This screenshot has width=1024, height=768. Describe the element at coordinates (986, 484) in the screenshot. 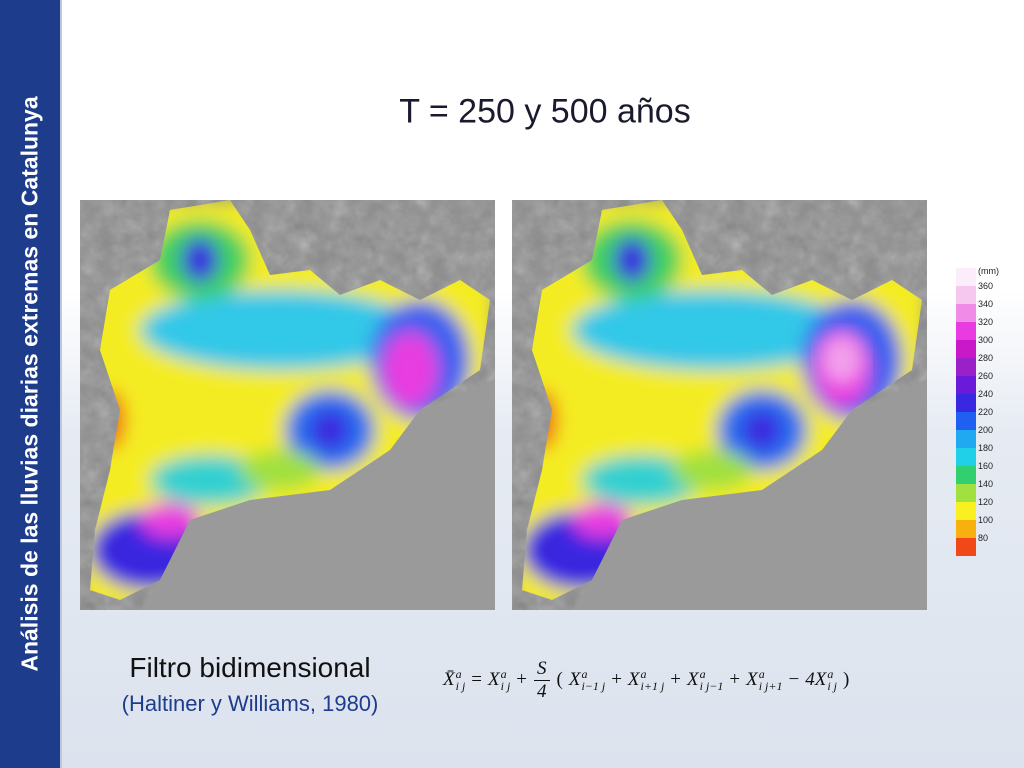

I see `legend-label: 140` at that location.